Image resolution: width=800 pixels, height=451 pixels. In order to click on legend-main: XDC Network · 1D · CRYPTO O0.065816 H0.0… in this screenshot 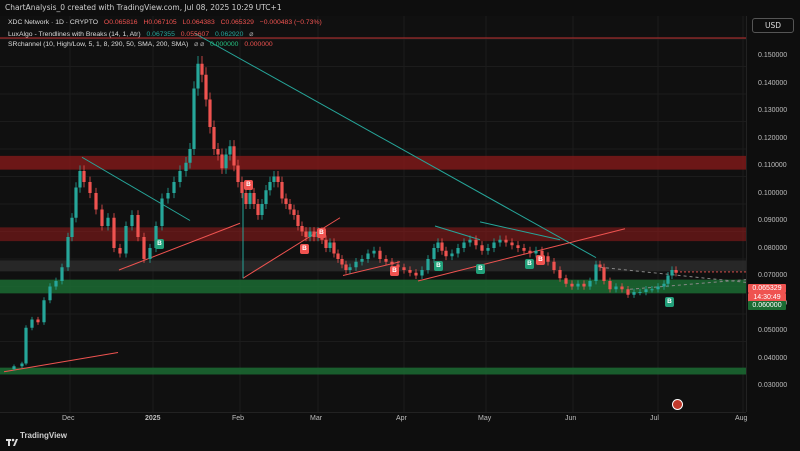, I will do `click(167, 22)`.